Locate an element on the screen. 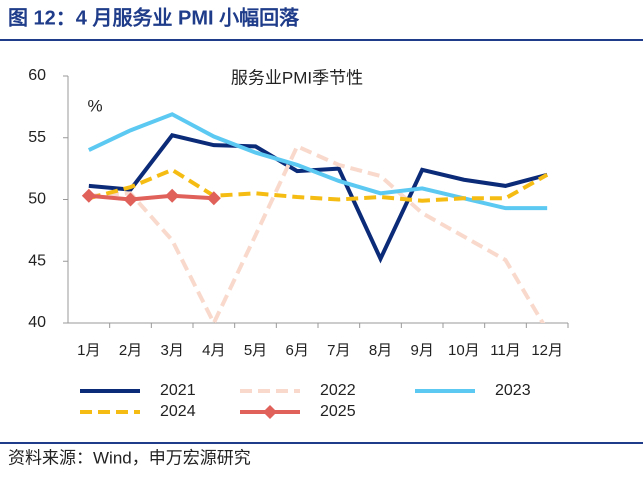 Image resolution: width=643 pixels, height=478 pixels. x-tick-label: 6月 is located at coordinates (296, 350).